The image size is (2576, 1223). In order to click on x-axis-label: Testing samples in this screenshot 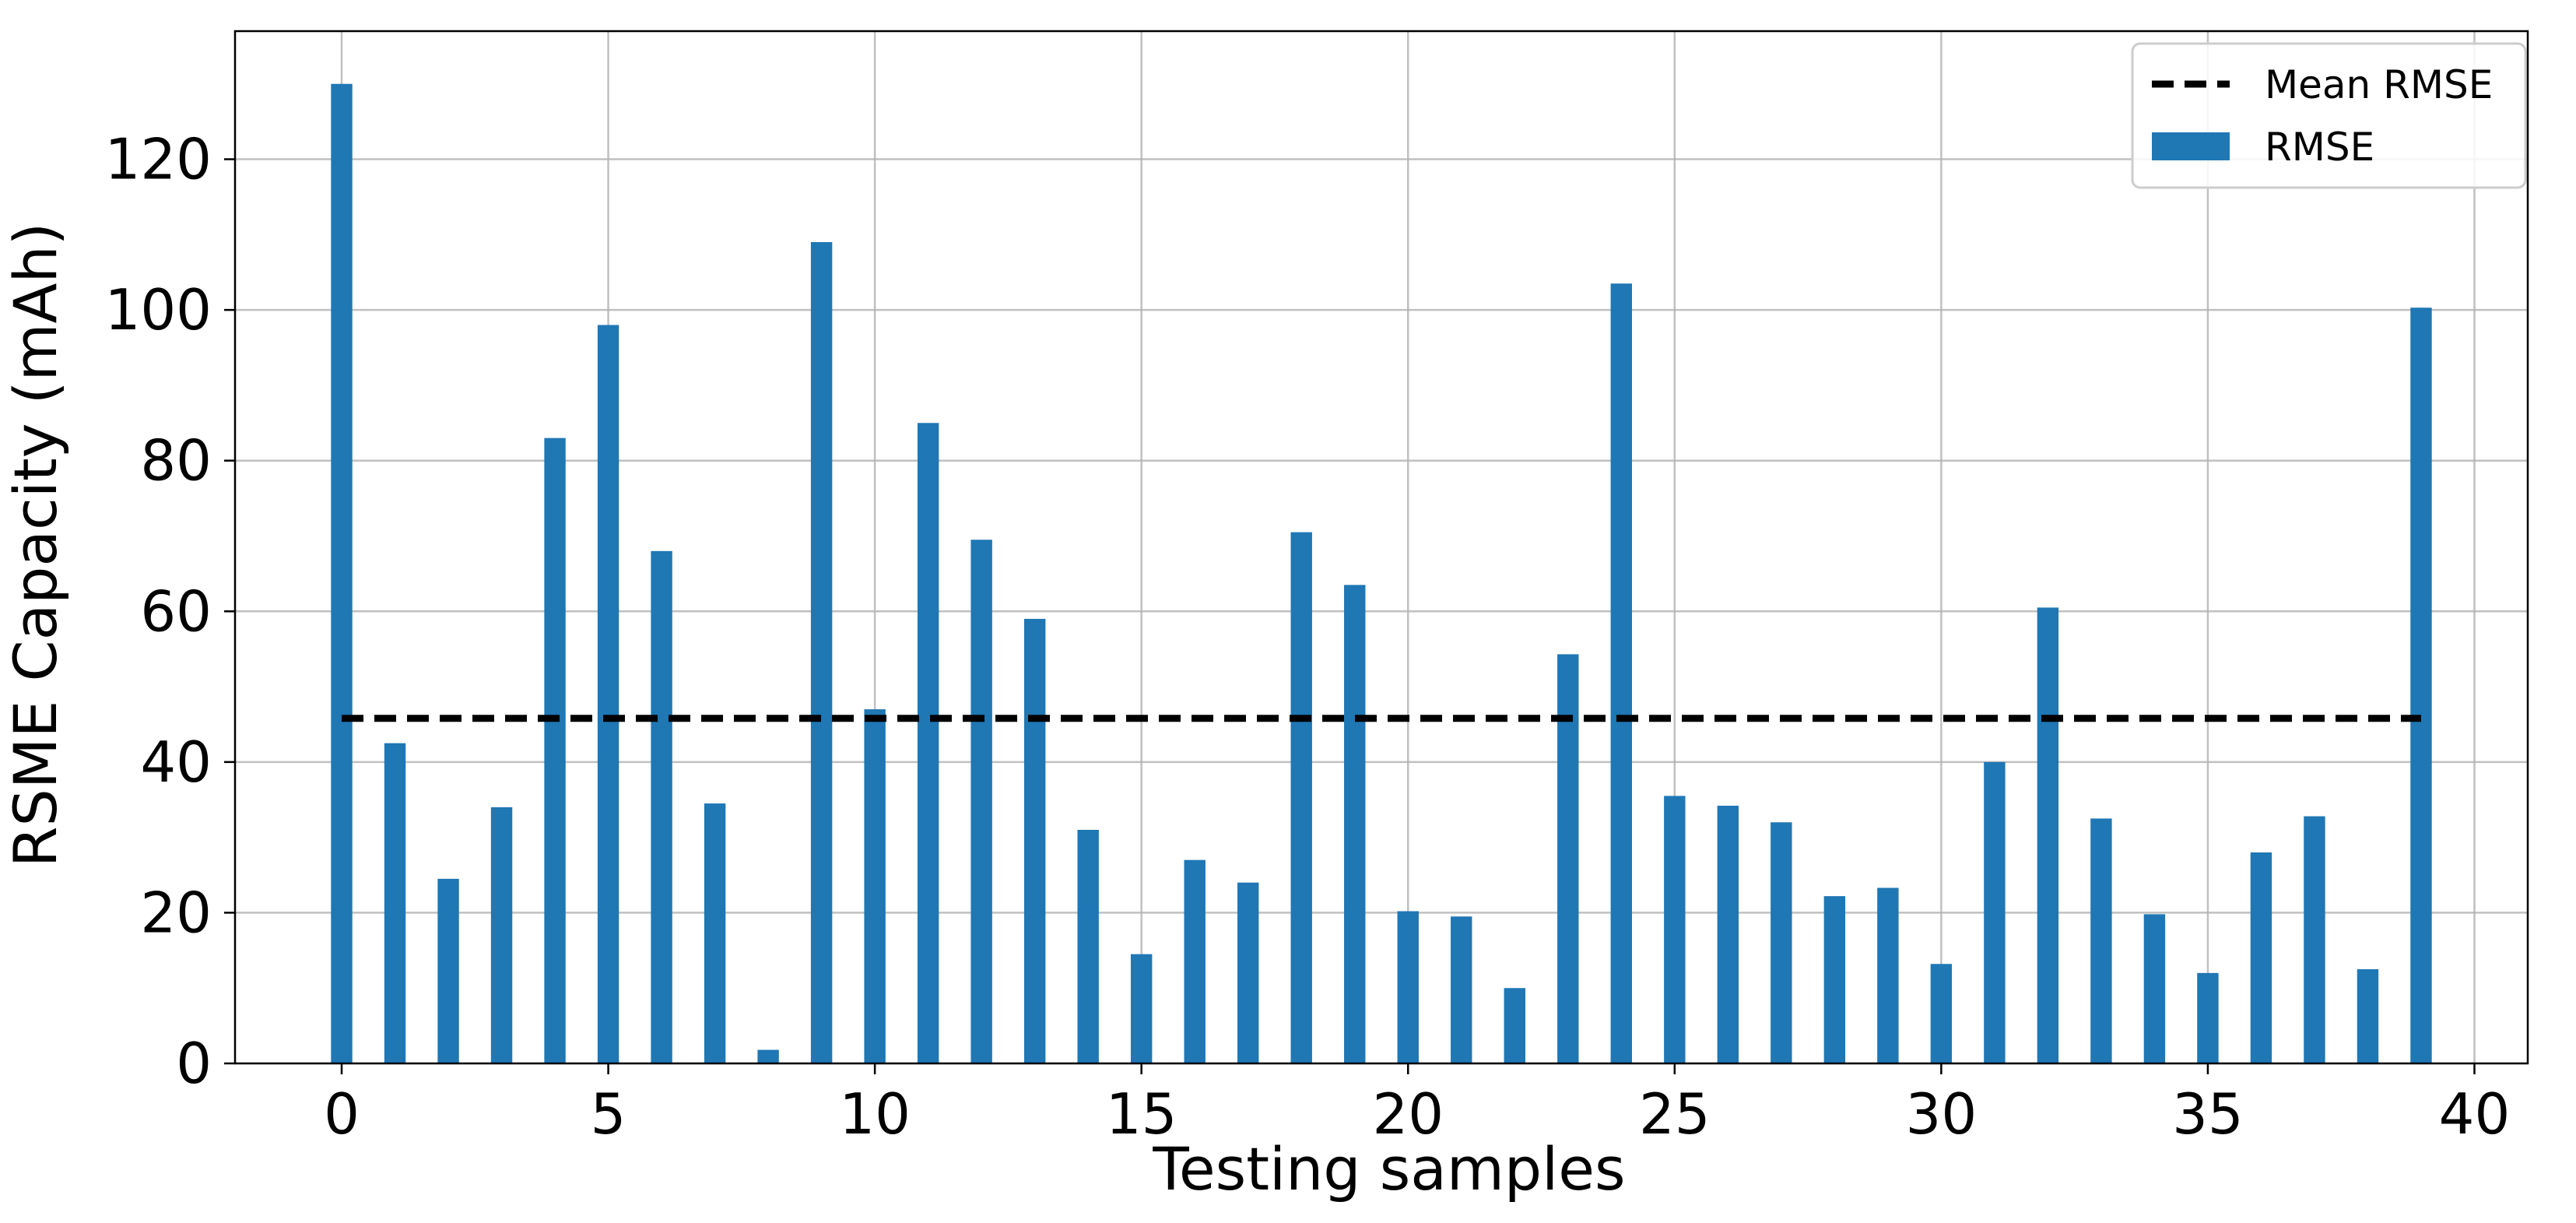, I will do `click(1389, 1169)`.